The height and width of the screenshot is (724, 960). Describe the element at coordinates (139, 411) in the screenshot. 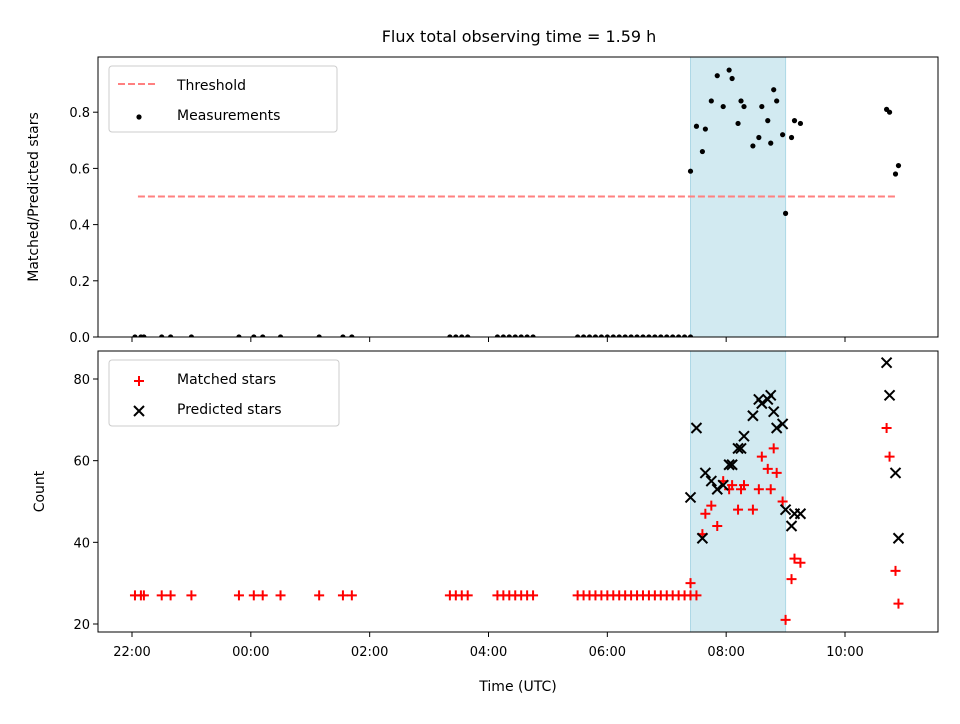

I see `legend-predicted-marker` at that location.